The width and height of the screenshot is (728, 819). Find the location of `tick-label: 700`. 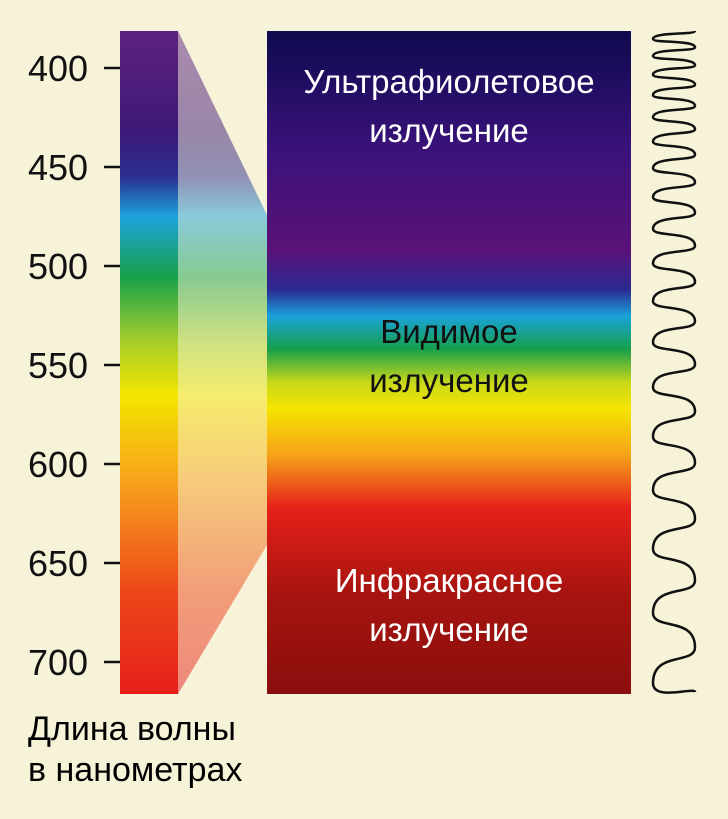

tick-label: 700 is located at coordinates (58, 662).